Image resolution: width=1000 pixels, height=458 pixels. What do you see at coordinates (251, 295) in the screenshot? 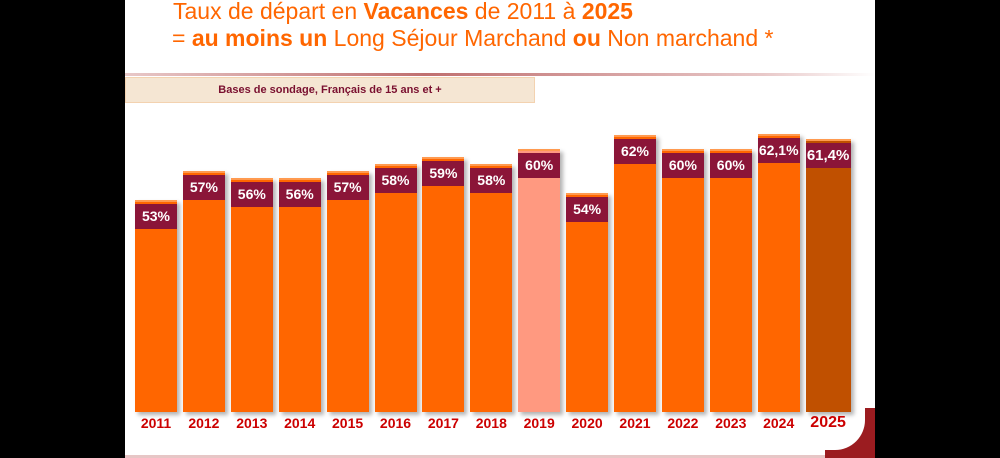
I see `bar-2013` at bounding box center [251, 295].